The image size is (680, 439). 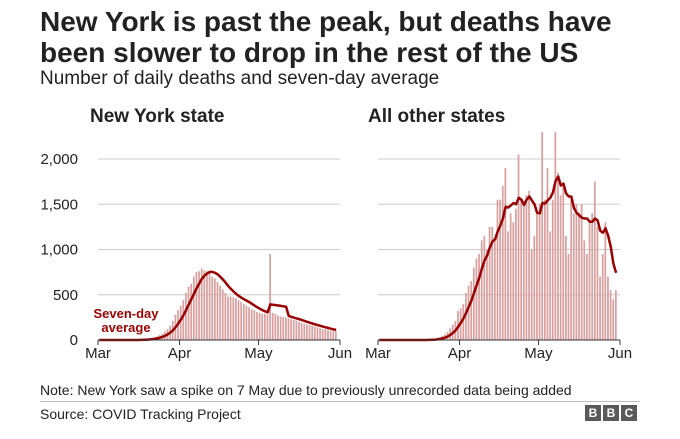 What do you see at coordinates (59, 250) in the screenshot?
I see `y-tick-label: 1,000` at bounding box center [59, 250].